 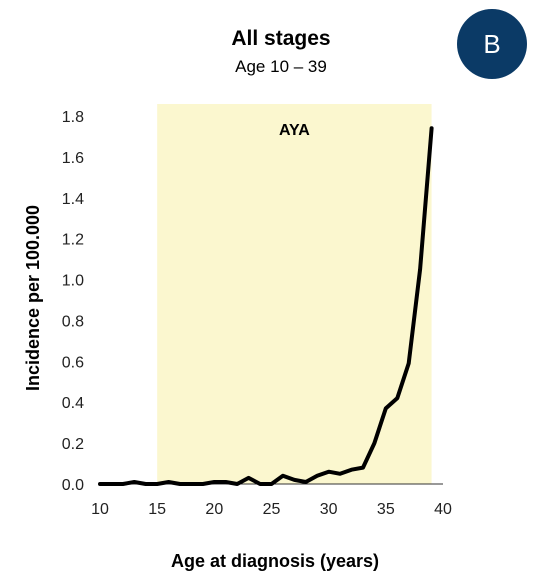 I want to click on highlight-label: AYA, so click(x=294, y=130).